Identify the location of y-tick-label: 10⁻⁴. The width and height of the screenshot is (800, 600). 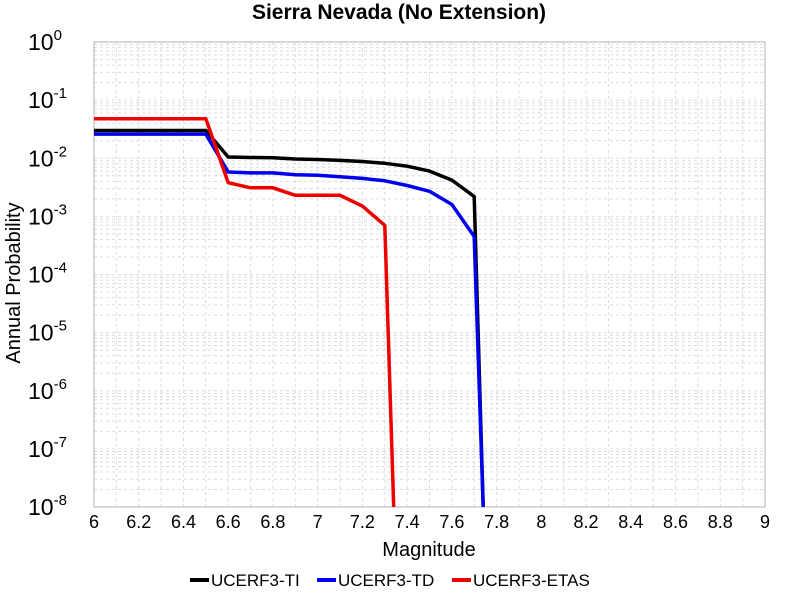
(47, 274).